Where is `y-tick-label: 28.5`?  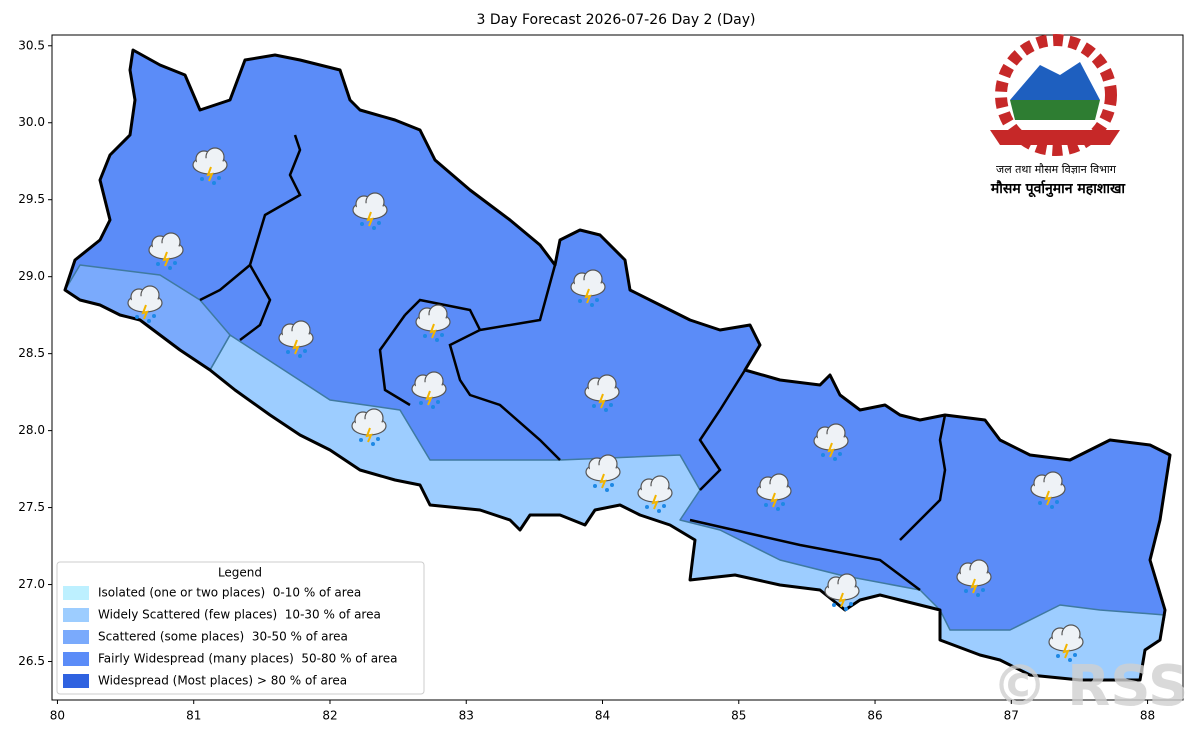 y-tick-label: 28.5 is located at coordinates (31, 353).